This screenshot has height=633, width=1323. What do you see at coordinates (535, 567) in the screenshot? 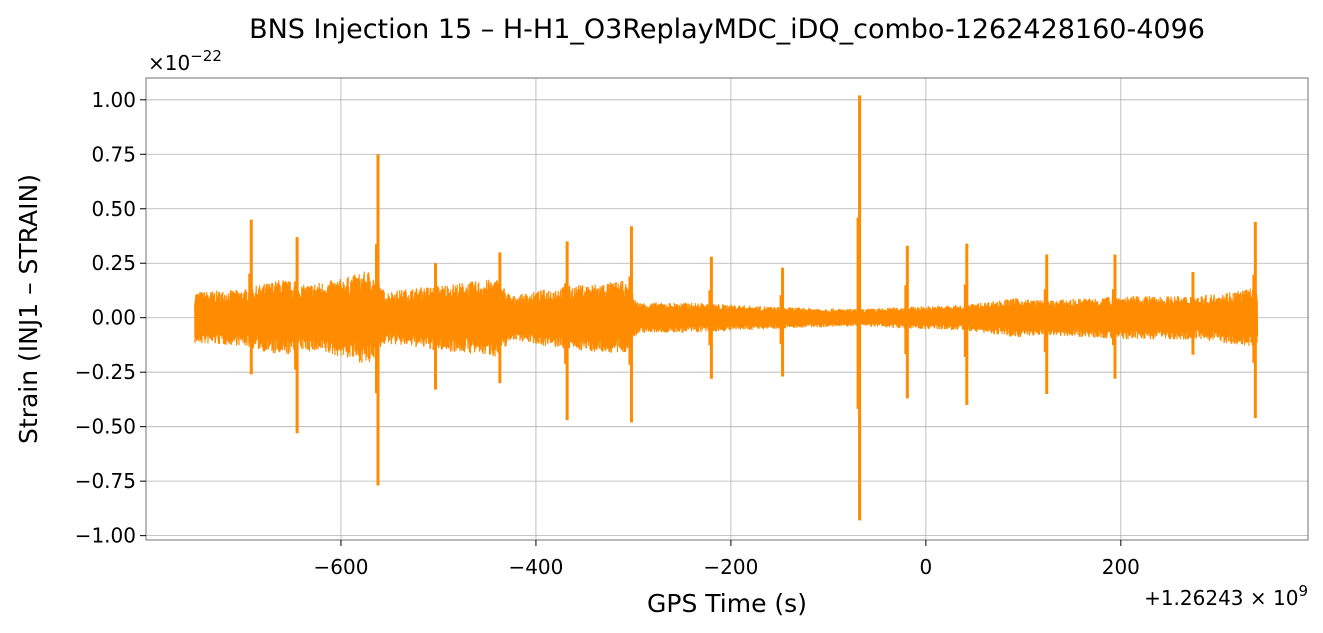
I see `x-tick-label: −400` at bounding box center [535, 567].